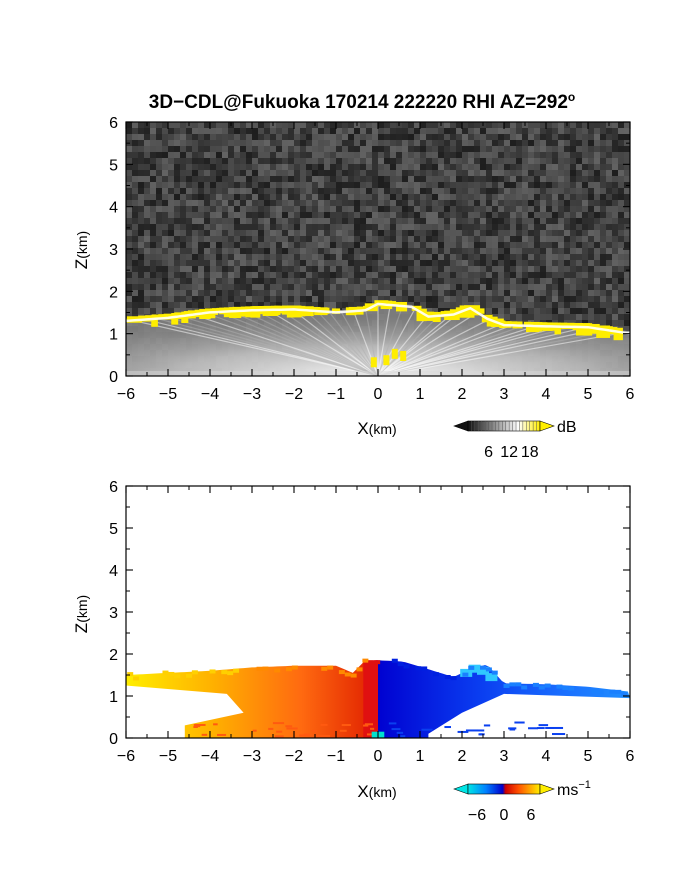 This screenshot has width=680, height=880. I want to click on top-cloud-bright-edge, so click(378, 318).